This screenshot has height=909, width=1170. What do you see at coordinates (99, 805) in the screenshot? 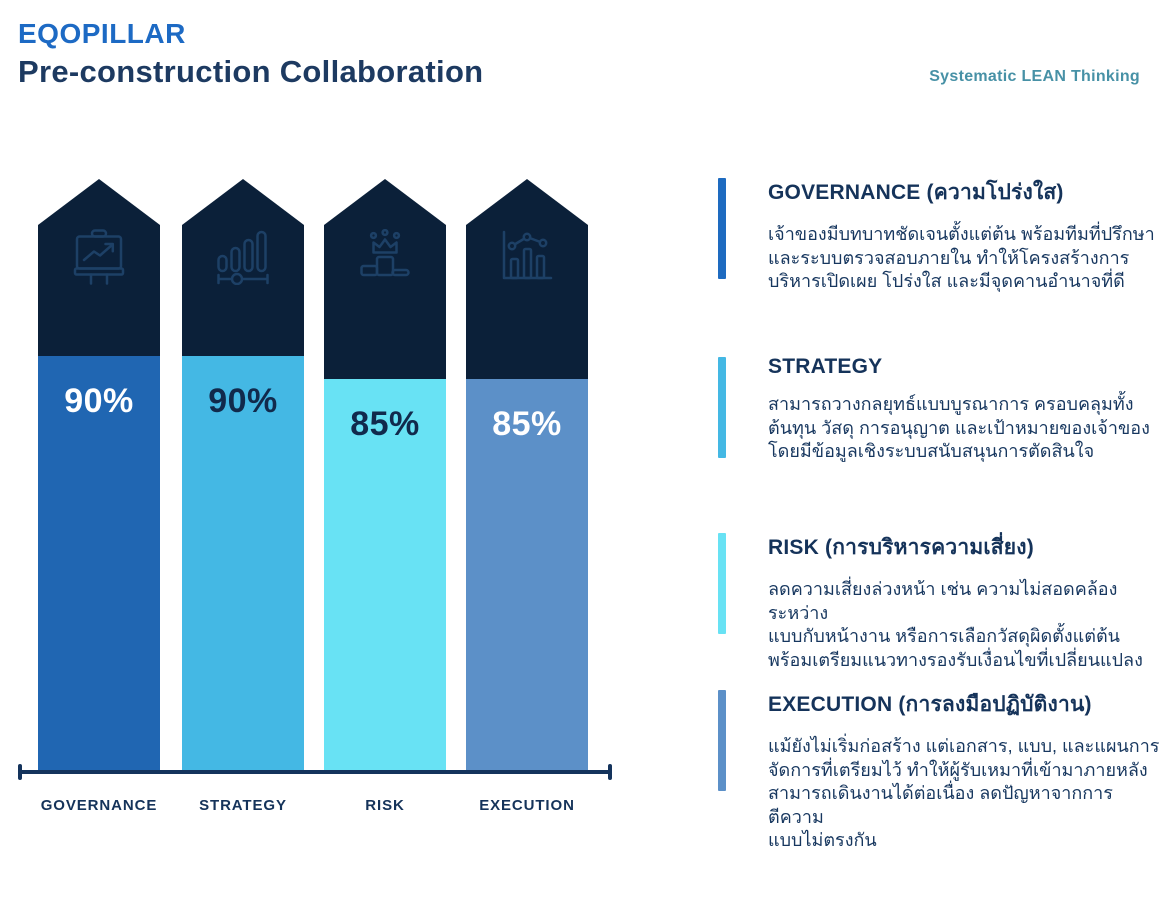
I see `category-label-governance: GOVERNANCE` at bounding box center [99, 805].